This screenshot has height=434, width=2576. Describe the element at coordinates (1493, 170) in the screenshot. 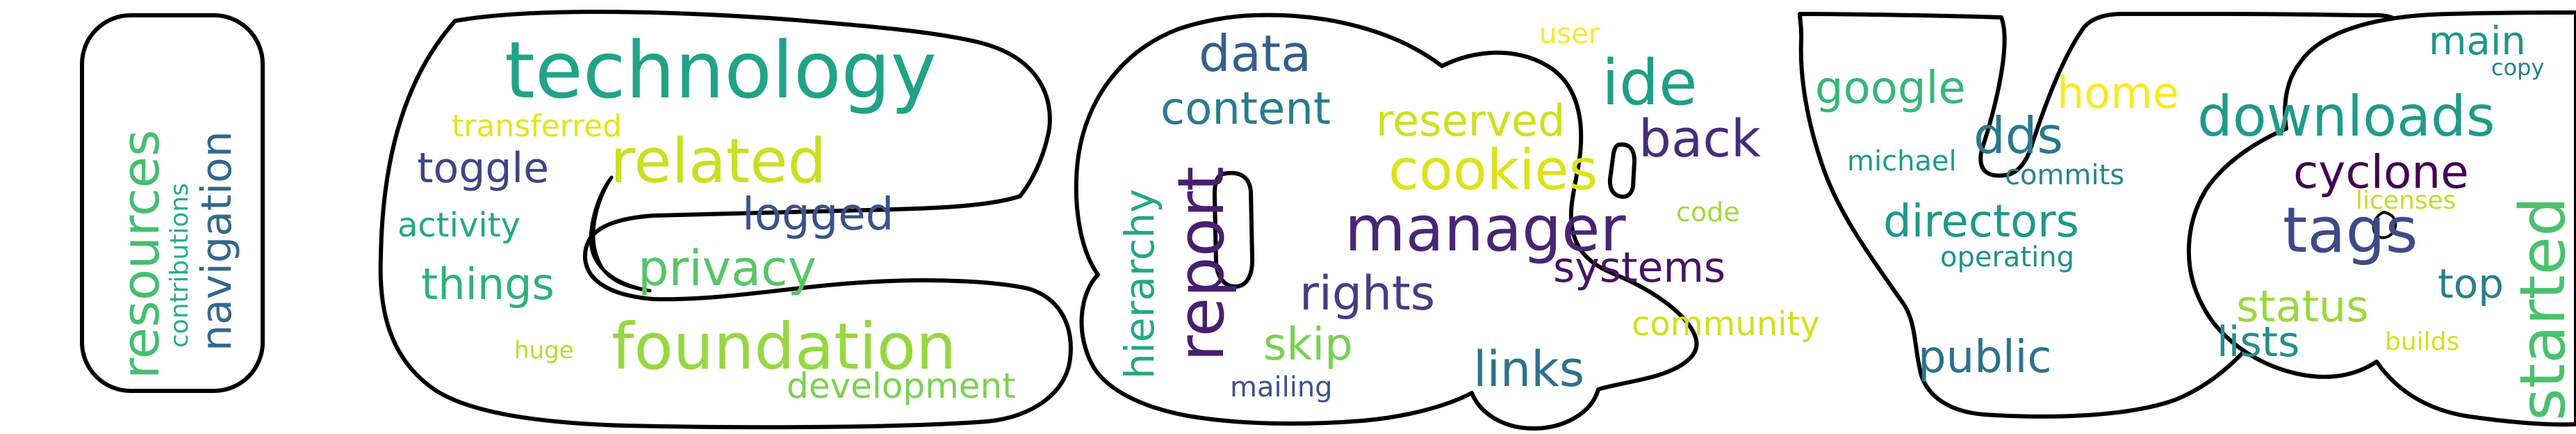

I see `word-cookies: cookies` at that location.